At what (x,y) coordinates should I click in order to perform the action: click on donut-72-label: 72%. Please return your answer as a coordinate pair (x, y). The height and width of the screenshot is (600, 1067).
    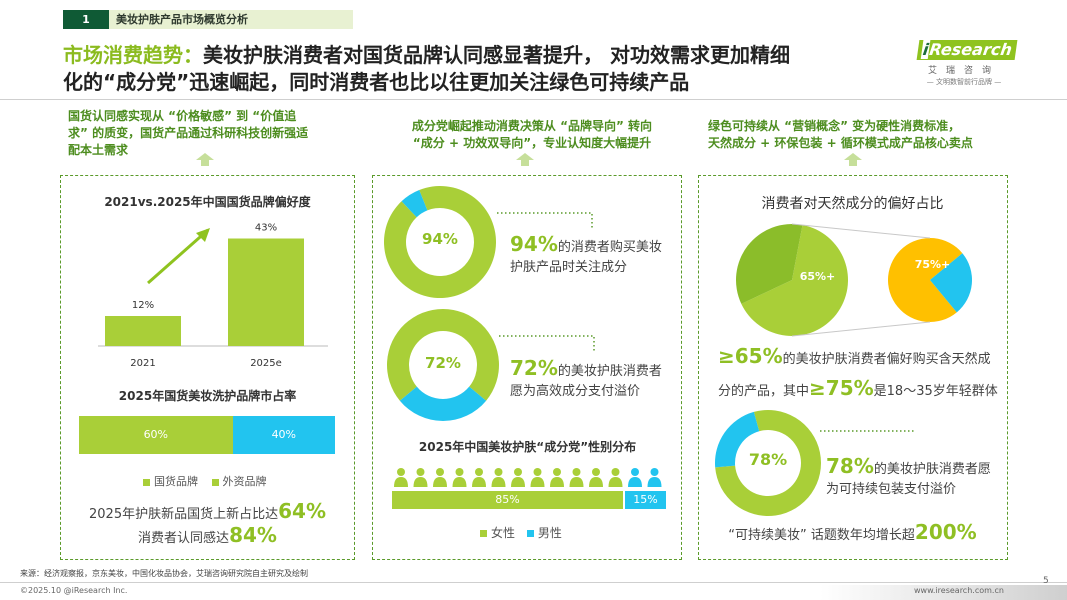
    Looking at the image, I should click on (443, 363).